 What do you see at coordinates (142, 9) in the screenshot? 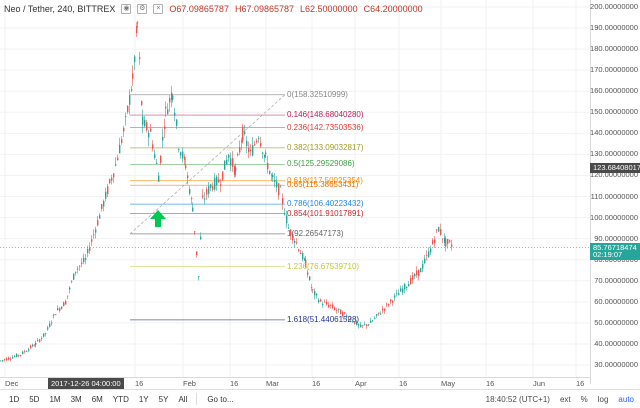
I see `gear-icon: ⚙` at bounding box center [142, 9].